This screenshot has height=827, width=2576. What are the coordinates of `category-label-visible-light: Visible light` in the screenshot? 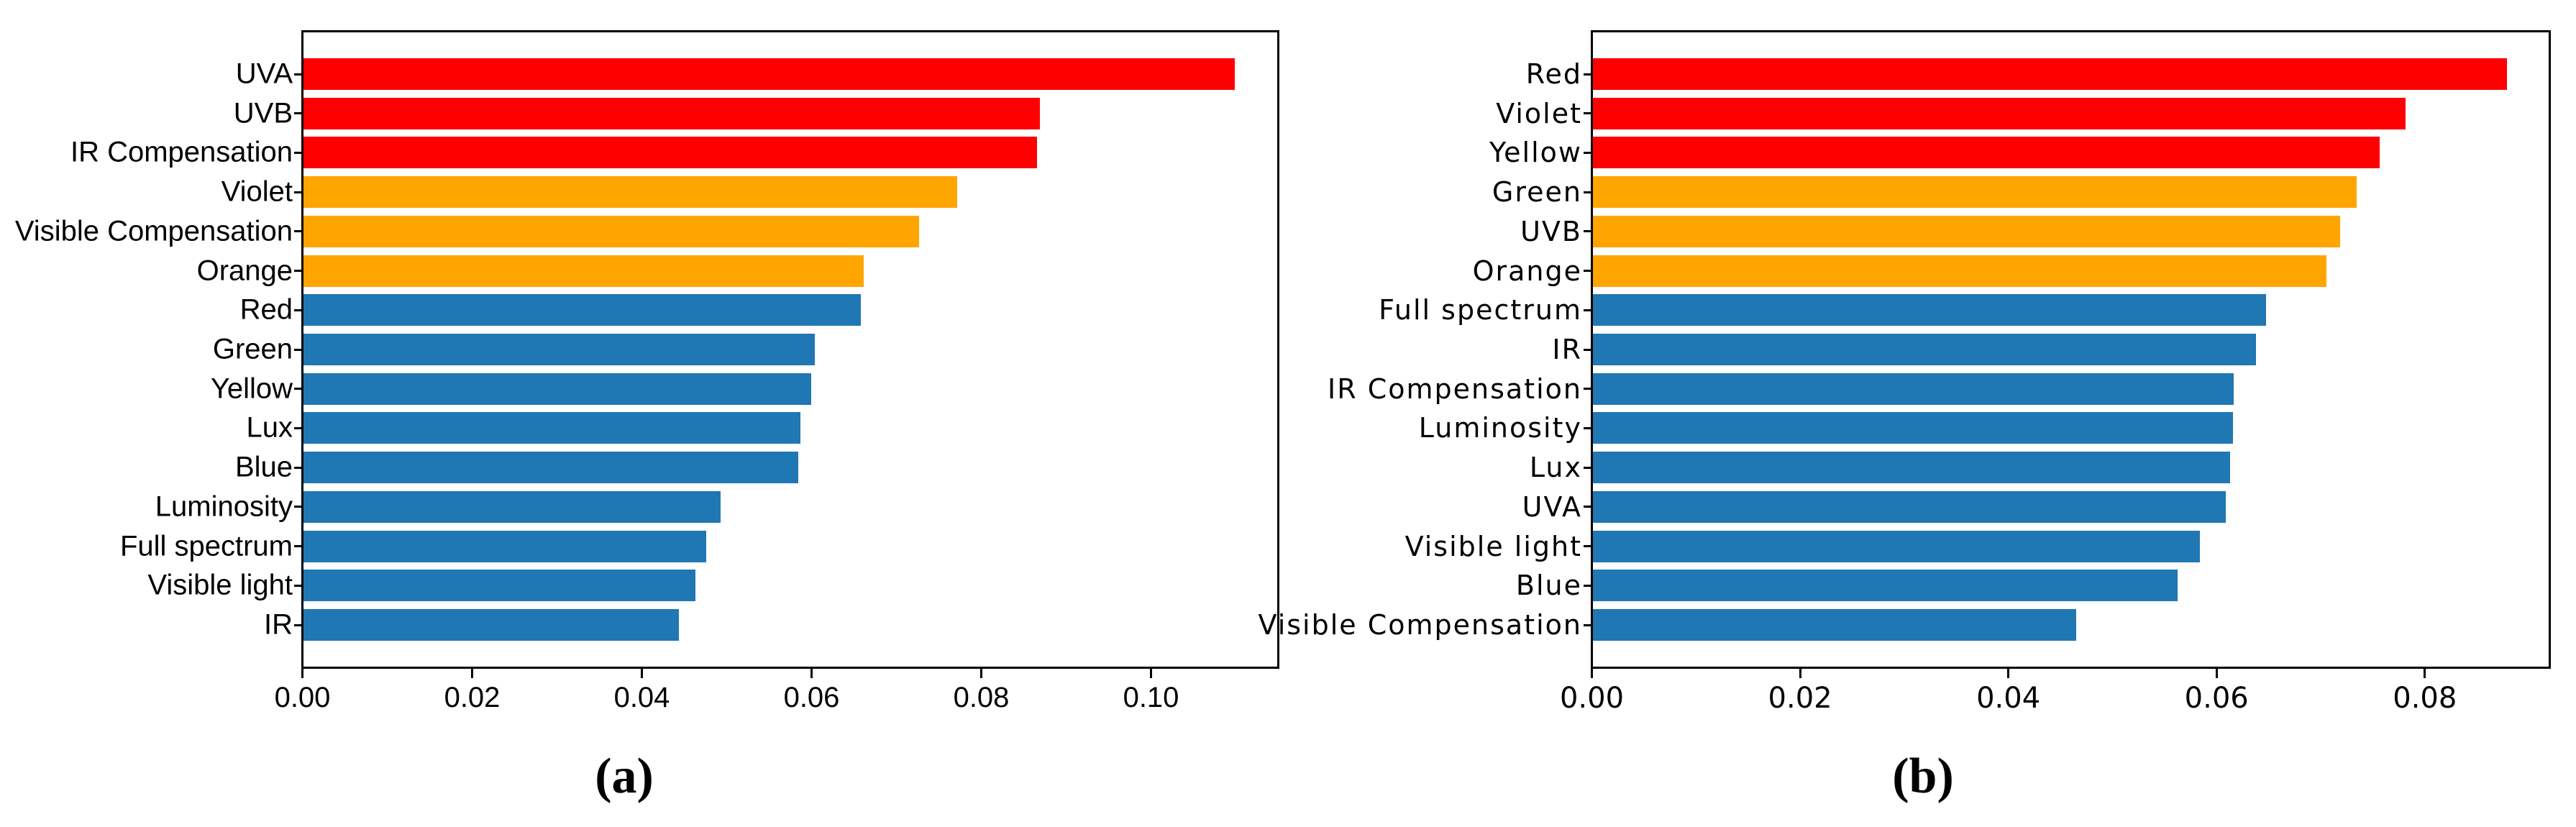 It's located at (1493, 546).